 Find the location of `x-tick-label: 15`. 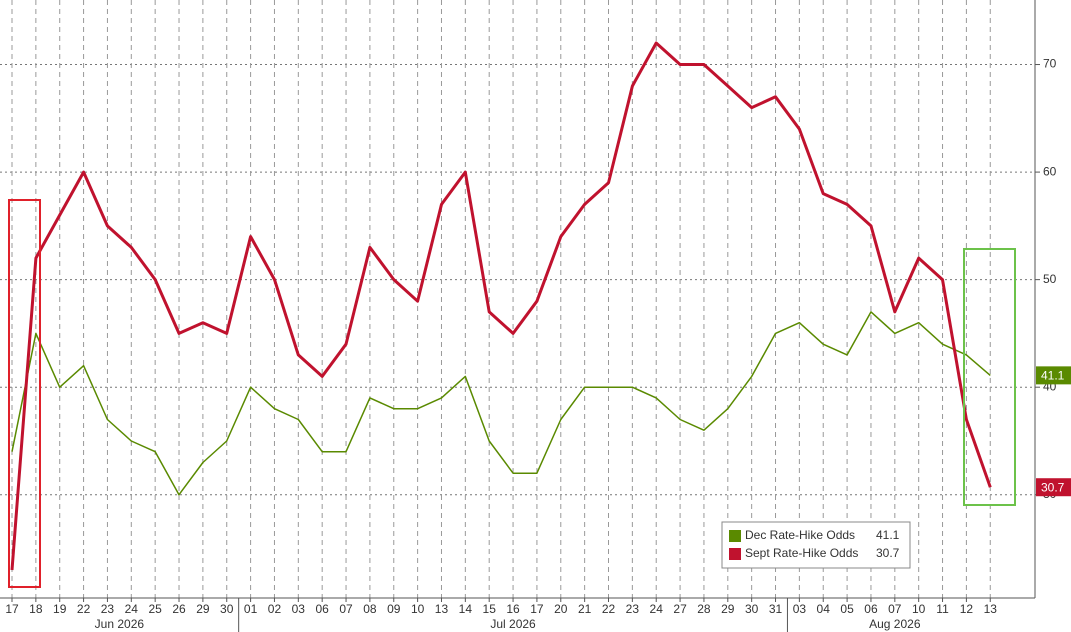

x-tick-label: 15 is located at coordinates (490, 609).